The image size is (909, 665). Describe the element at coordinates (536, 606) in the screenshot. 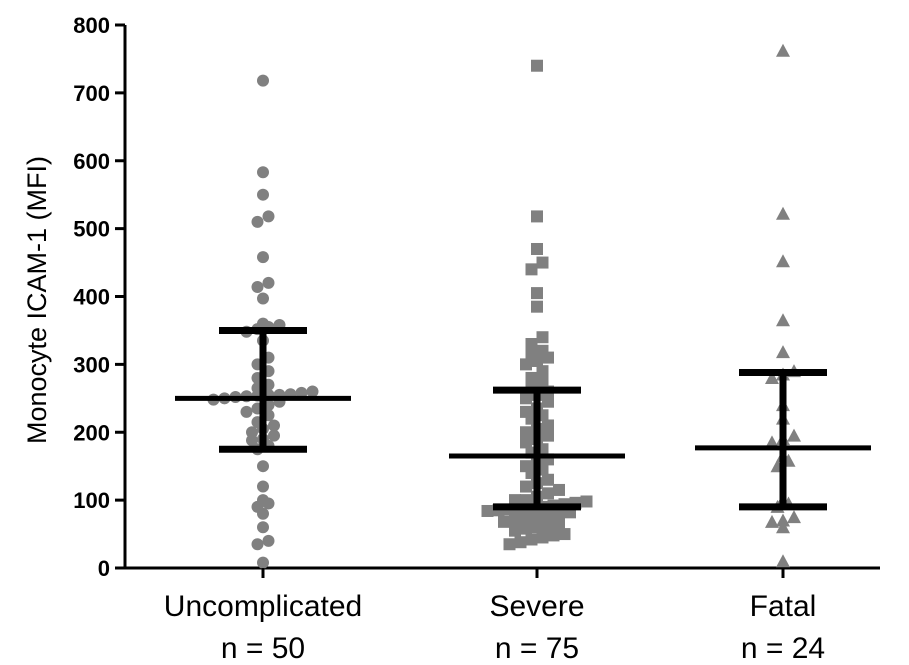

I see `category-label: Severe` at that location.